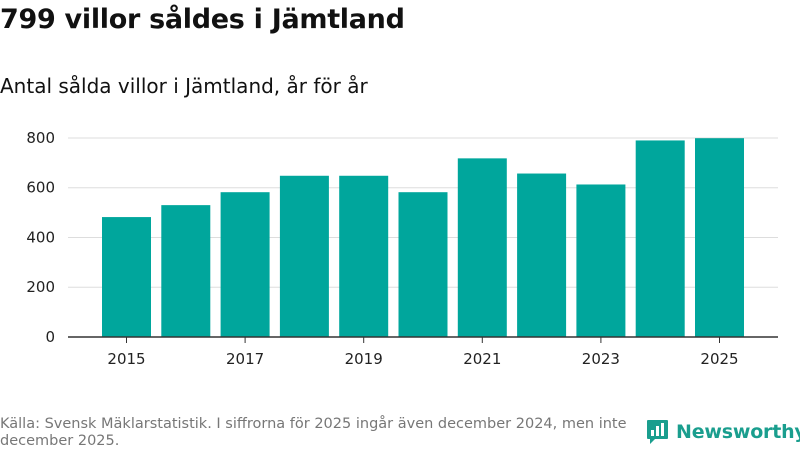 The height and width of the screenshot is (450, 800). Describe the element at coordinates (40, 138) in the screenshot. I see `y-tick-label: 800` at that location.